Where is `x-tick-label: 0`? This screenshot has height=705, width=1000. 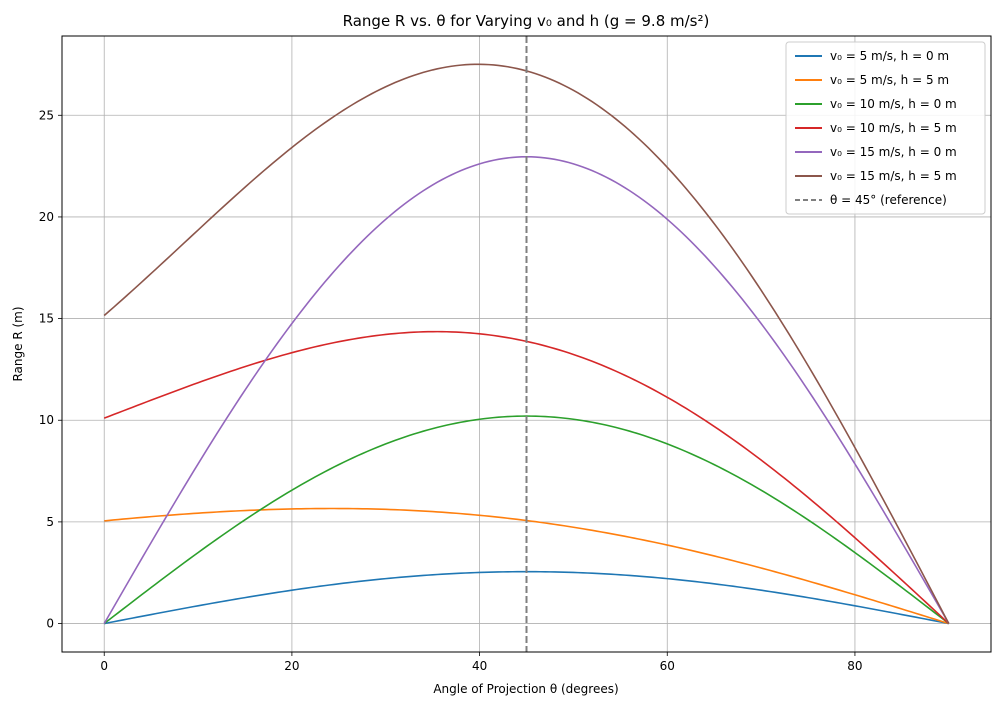
x-tick-label: 0 is located at coordinates (104, 666).